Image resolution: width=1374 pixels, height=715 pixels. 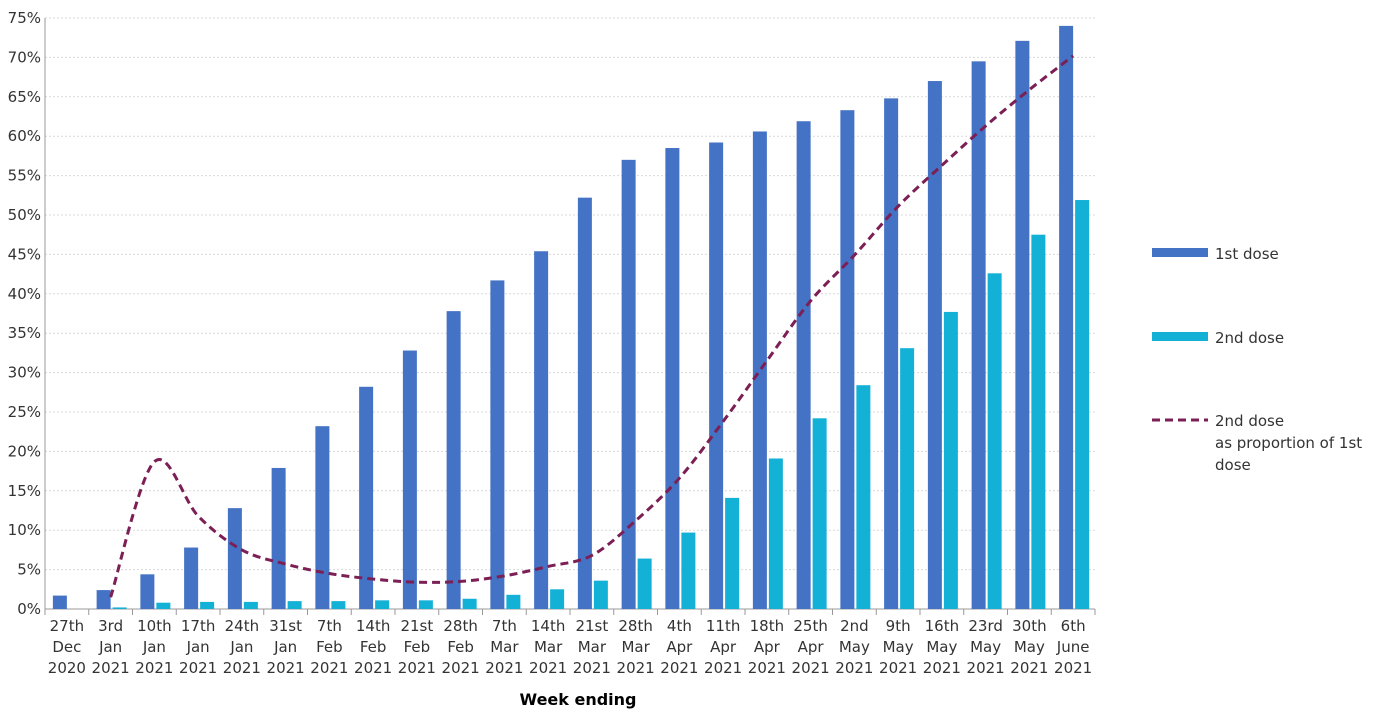 What do you see at coordinates (548, 626) in the screenshot?
I see `x-tick-label-line: 14th` at bounding box center [548, 626].